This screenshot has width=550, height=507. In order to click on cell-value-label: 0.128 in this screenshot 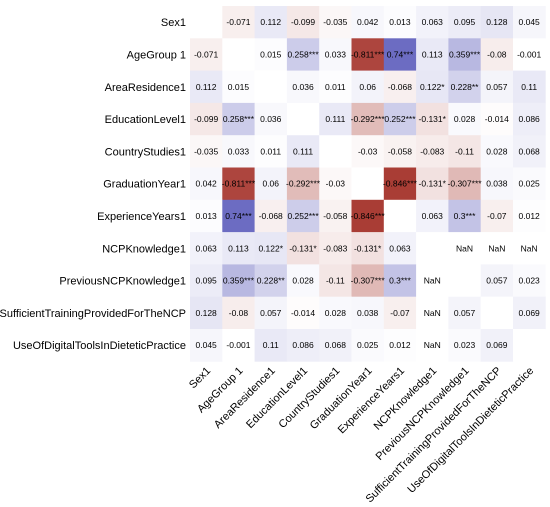, I will do `click(497, 22)`.